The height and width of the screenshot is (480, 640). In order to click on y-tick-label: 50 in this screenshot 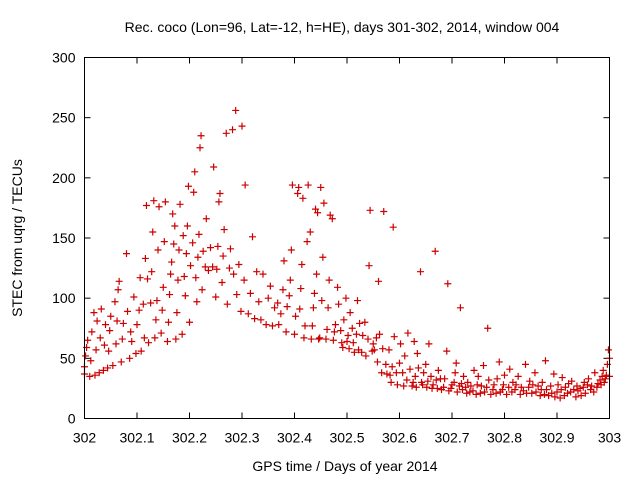, I will do `click(68, 358)`.